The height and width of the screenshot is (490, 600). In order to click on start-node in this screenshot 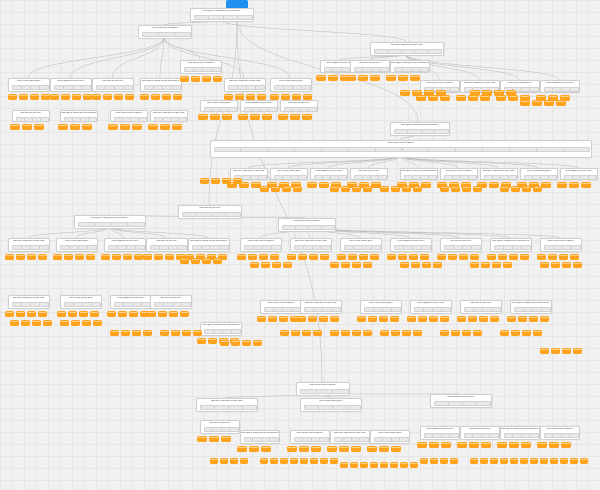, I will do `click(237, 4)`.